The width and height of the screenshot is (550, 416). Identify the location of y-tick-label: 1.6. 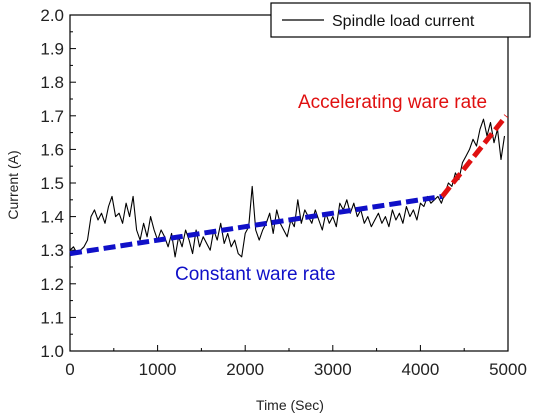
(52, 149).